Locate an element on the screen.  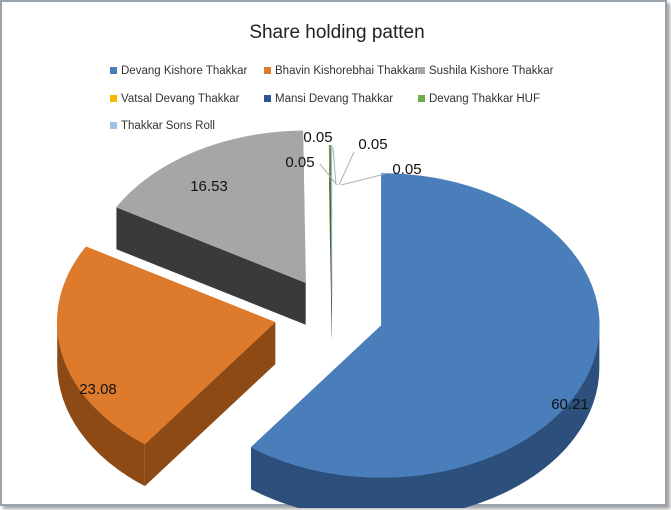
legend-item-mansi-devang-thakkar: Mansi Devang Thakkar is located at coordinates (328, 99).